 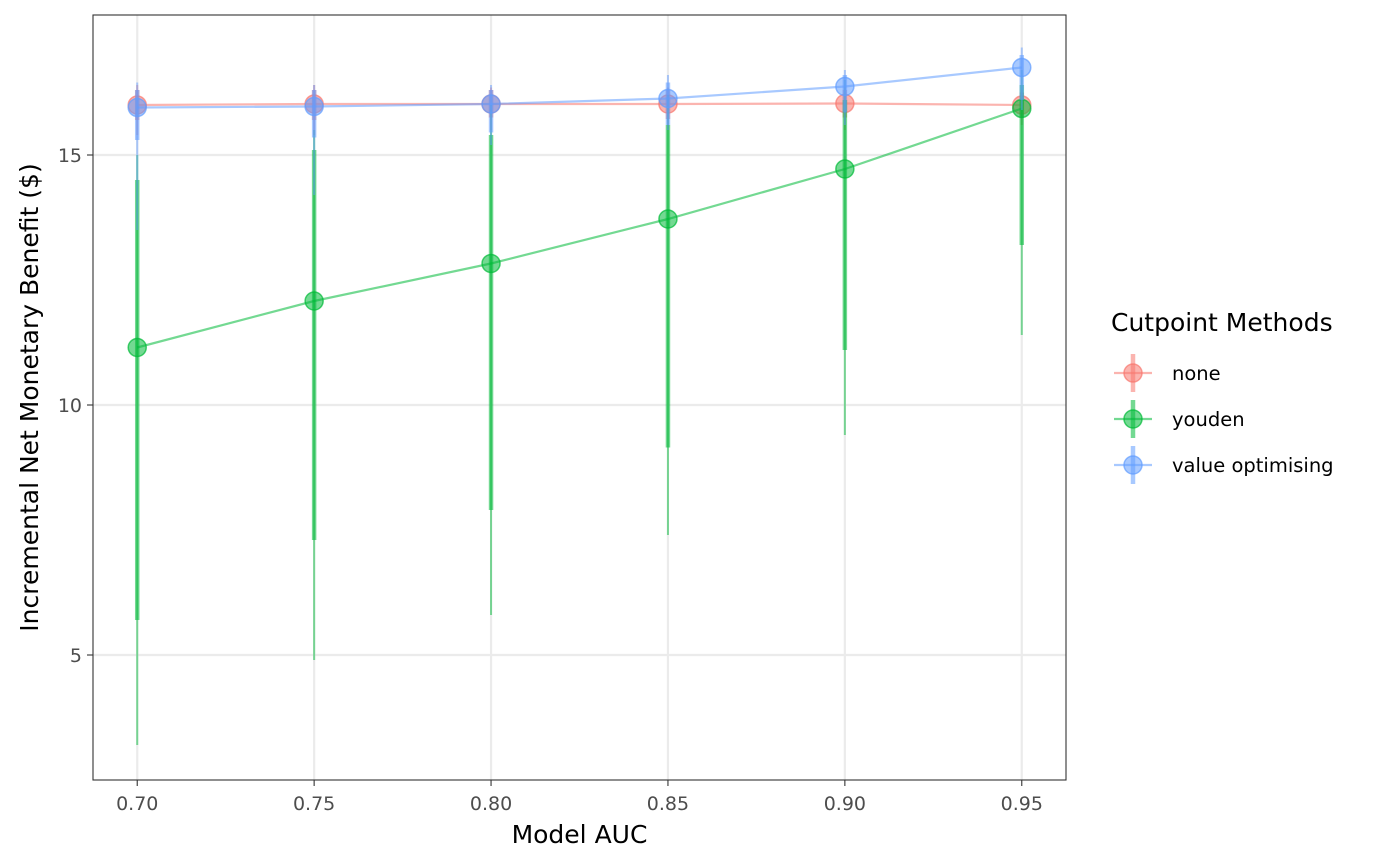 What do you see at coordinates (491, 804) in the screenshot?
I see `x-tick-label: 0.80` at bounding box center [491, 804].